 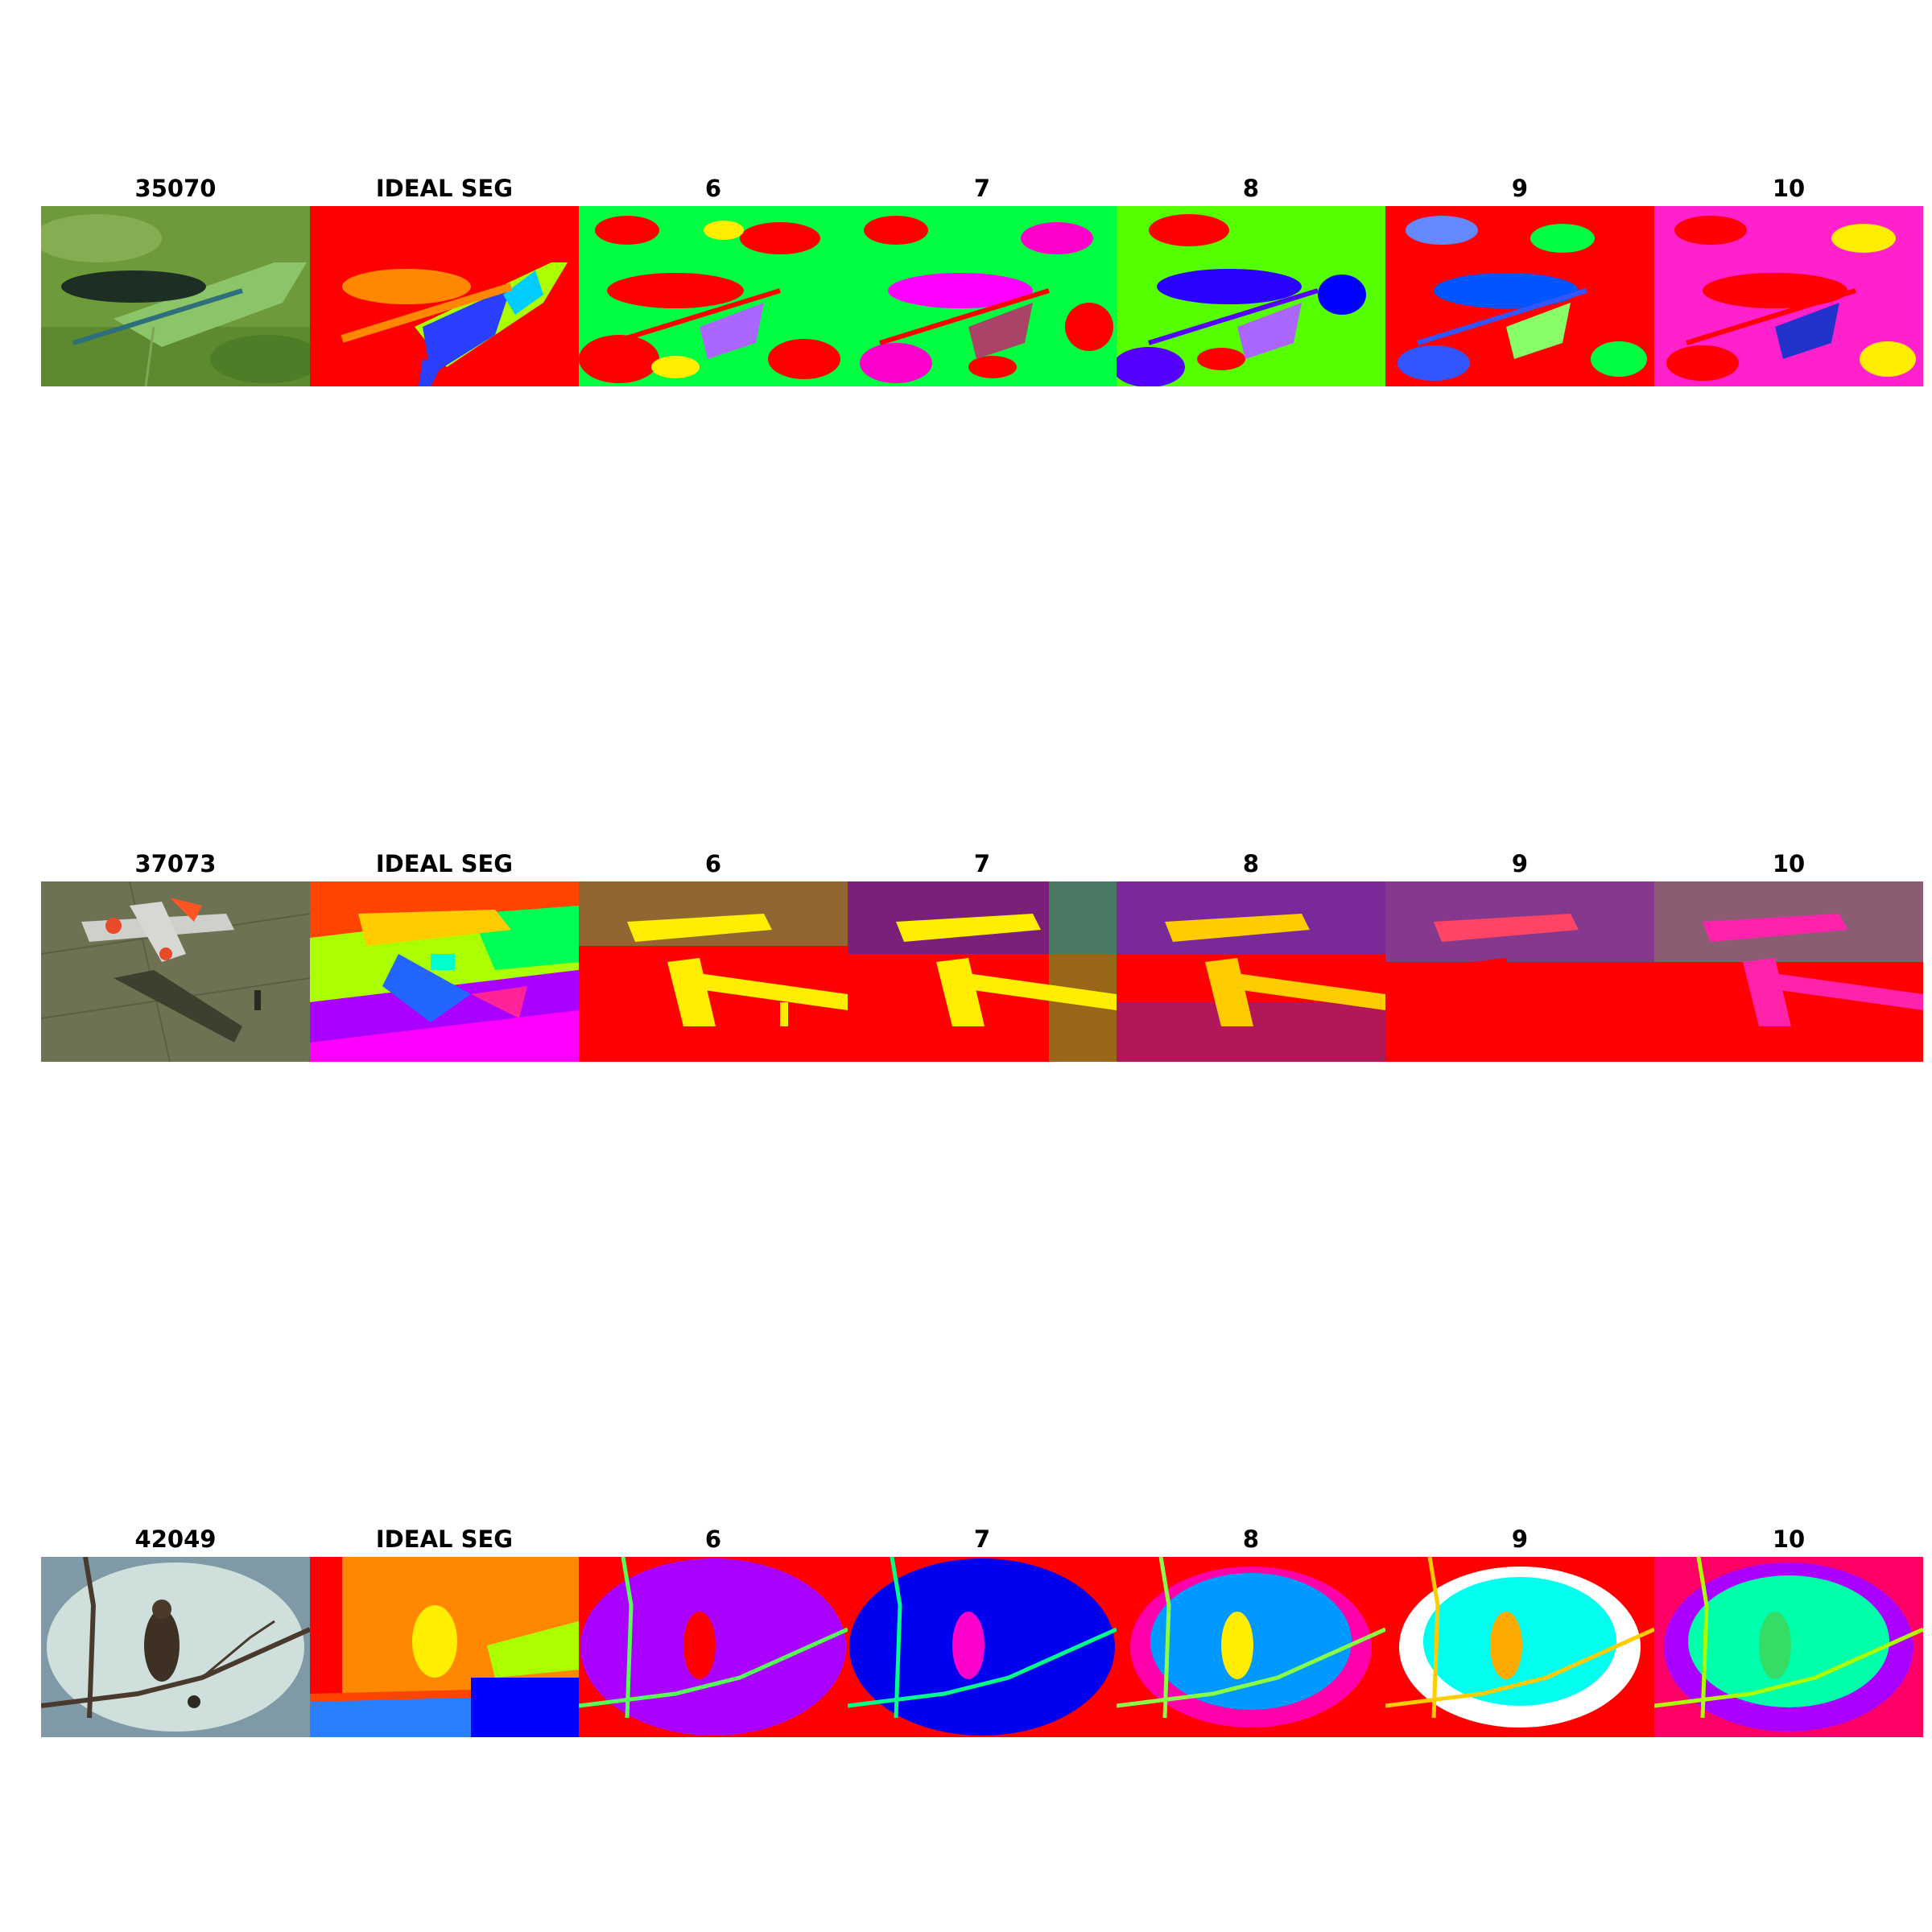 I want to click on original-photo-airplane, so click(x=175, y=971).